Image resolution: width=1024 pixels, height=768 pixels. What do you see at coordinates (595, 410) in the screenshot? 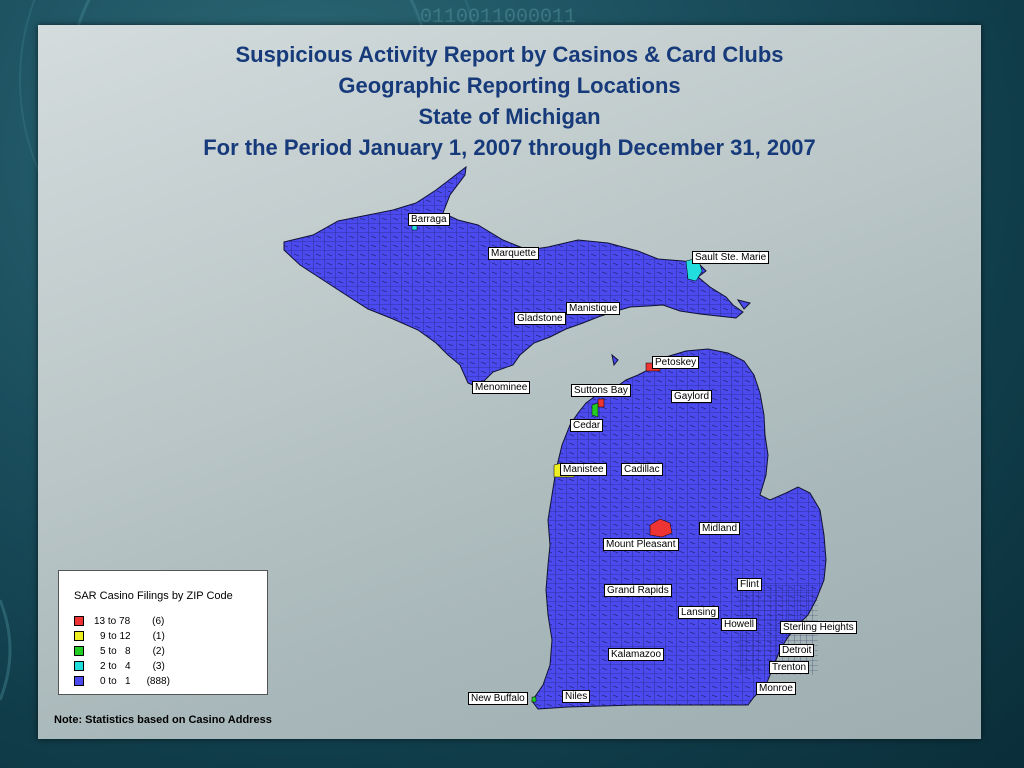
I see `zip-cedar` at bounding box center [595, 410].